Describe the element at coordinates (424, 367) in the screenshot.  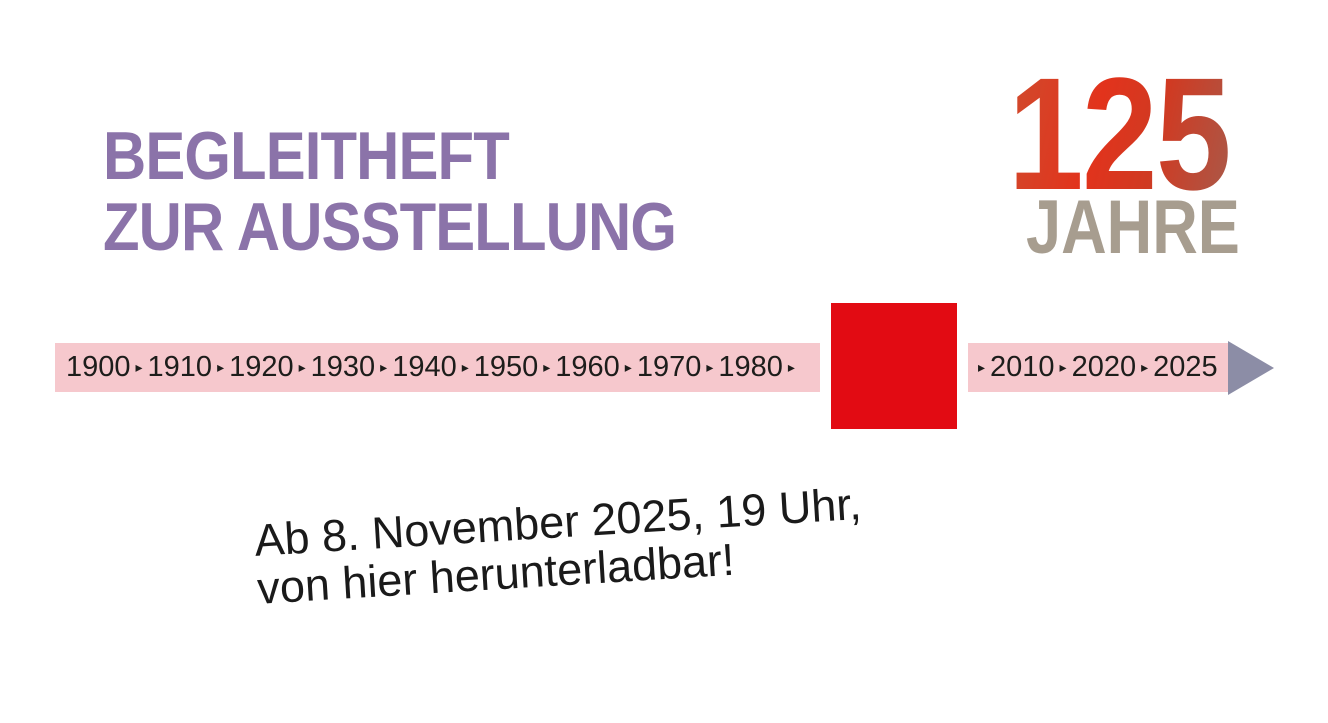
I see `timeline-year: 1940` at that location.